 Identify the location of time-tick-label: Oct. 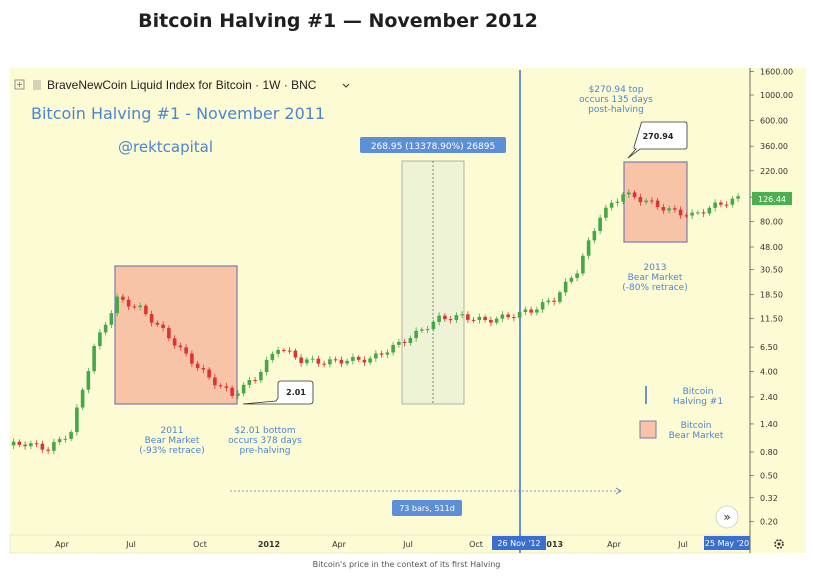
(200, 544).